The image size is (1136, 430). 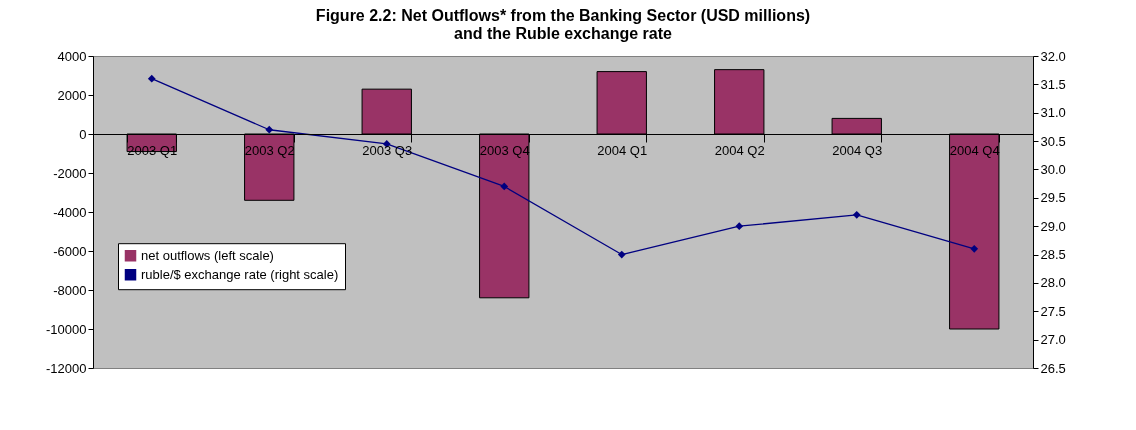 I want to click on x-tick-label: 2004 Q1, so click(x=622, y=150).